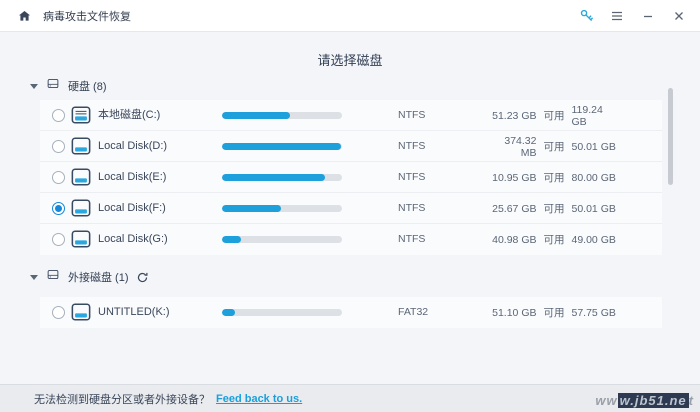  I want to click on disk-name: Local Disk(D:), so click(133, 146).